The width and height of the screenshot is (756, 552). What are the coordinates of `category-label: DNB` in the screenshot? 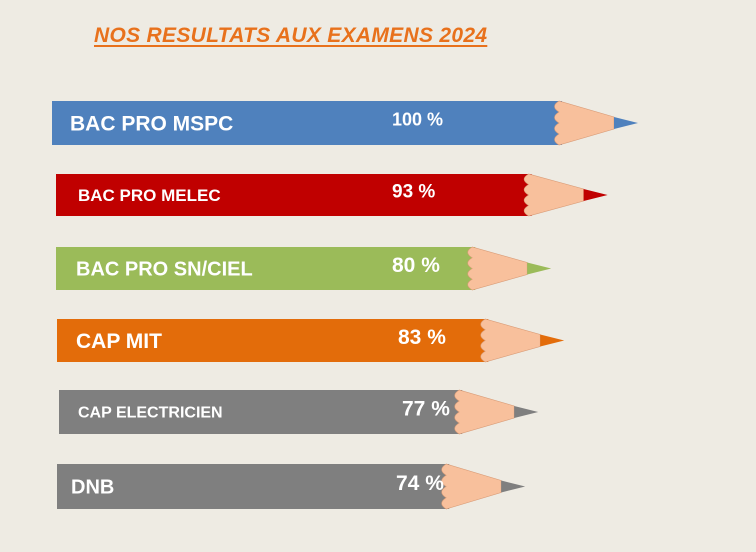 It's located at (92, 488).